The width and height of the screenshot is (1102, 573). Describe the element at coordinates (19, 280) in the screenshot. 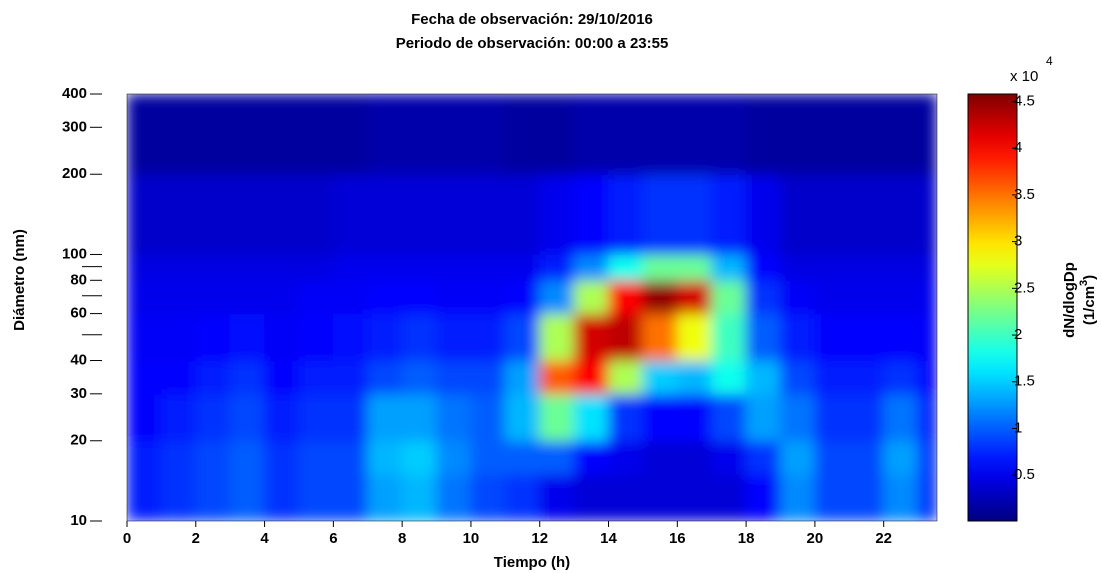

I see `y-axis-label: Diámetro (nm)` at that location.